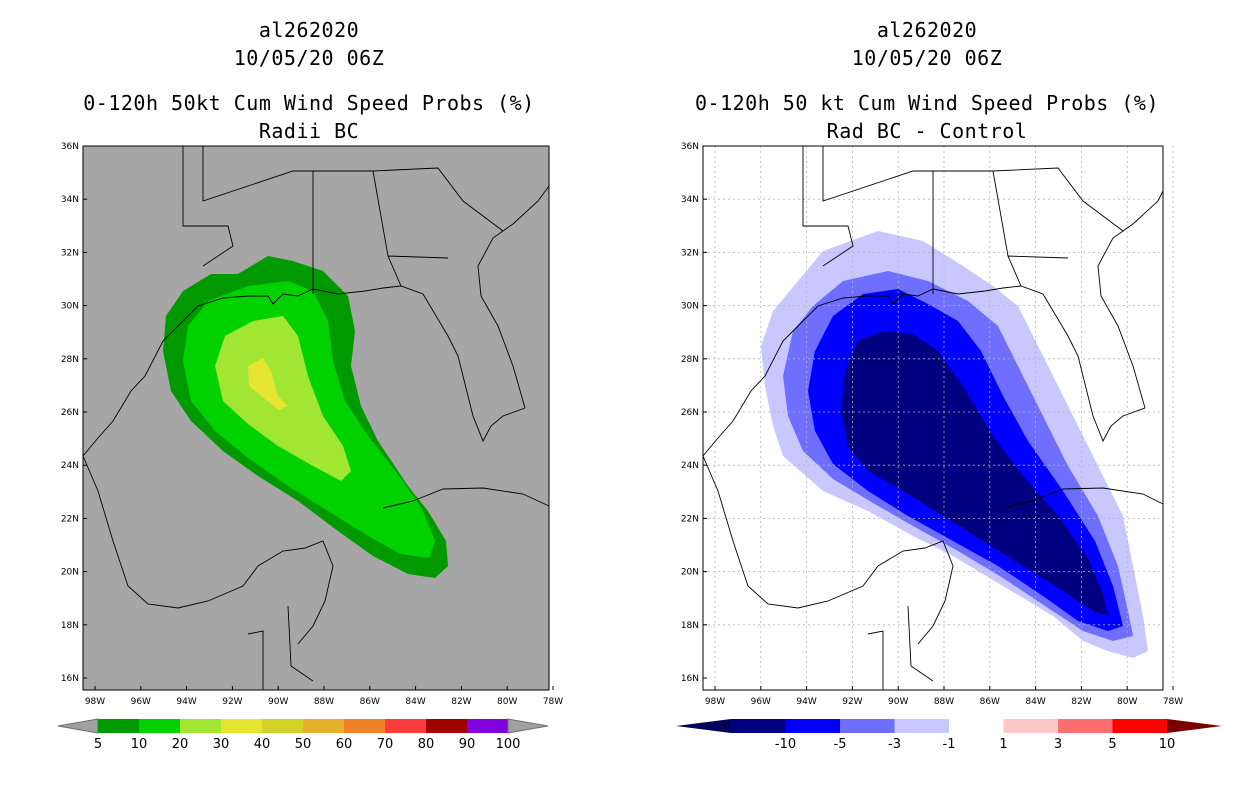 The width and height of the screenshot is (1236, 800). What do you see at coordinates (924, 371) in the screenshot?
I see `us-gulf-coast` at bounding box center [924, 371].